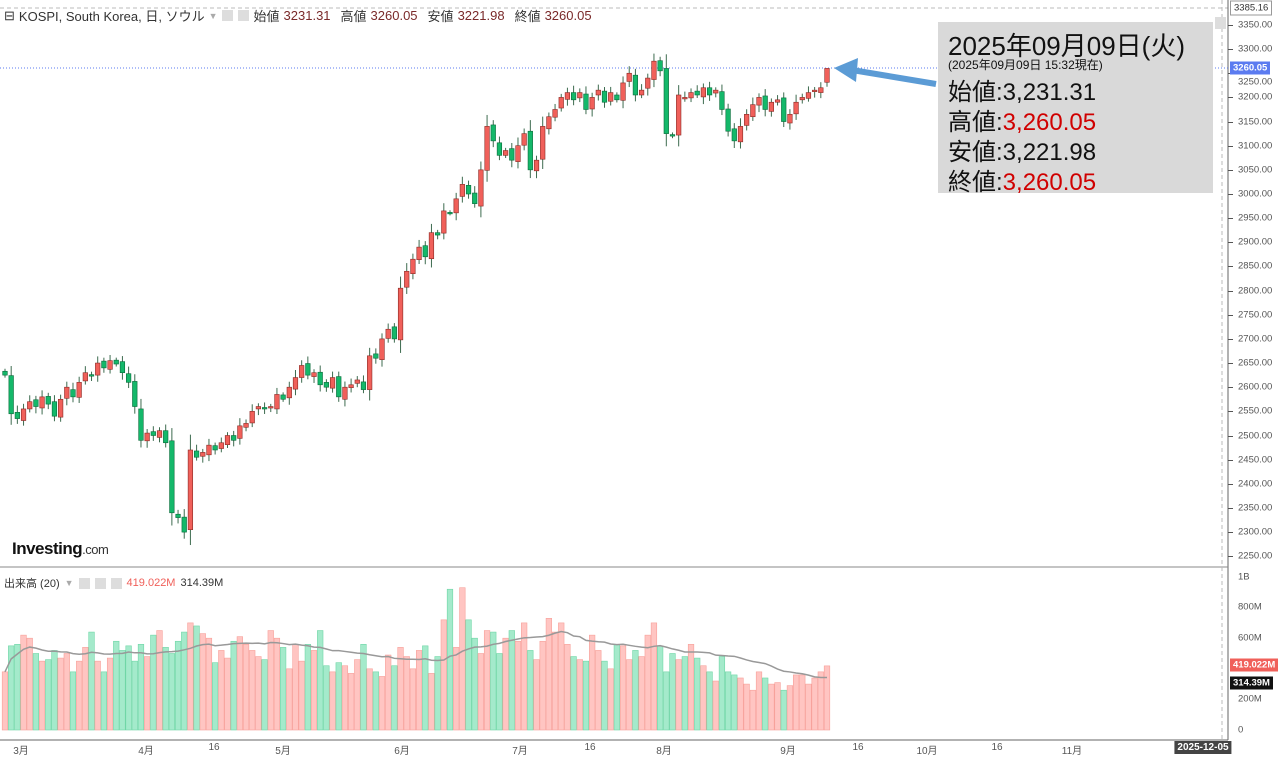 The width and height of the screenshot is (1280, 757). What do you see at coordinates (32, 584) in the screenshot?
I see `volume-title: 出来高 (20)` at bounding box center [32, 584].